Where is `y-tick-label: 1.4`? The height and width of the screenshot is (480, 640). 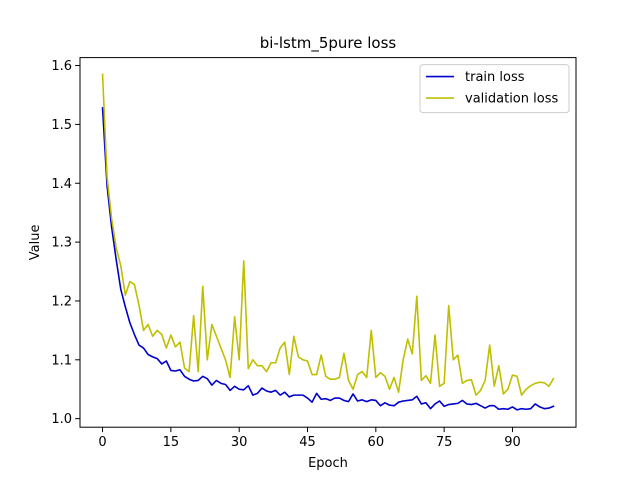 y-tick-label: 1.4 is located at coordinates (61, 184).